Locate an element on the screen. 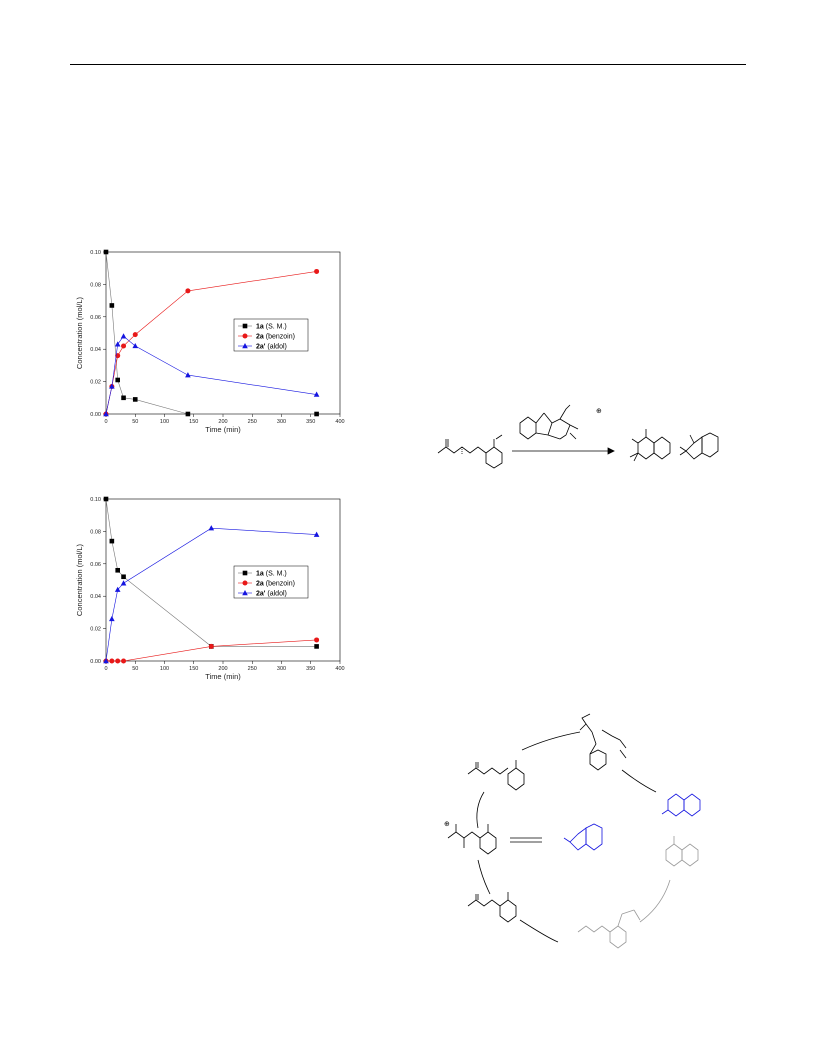 Image resolution: width=816 pixels, height=1056 pixels. chart1-y-tick-label: 0.10 is located at coordinates (95, 500).